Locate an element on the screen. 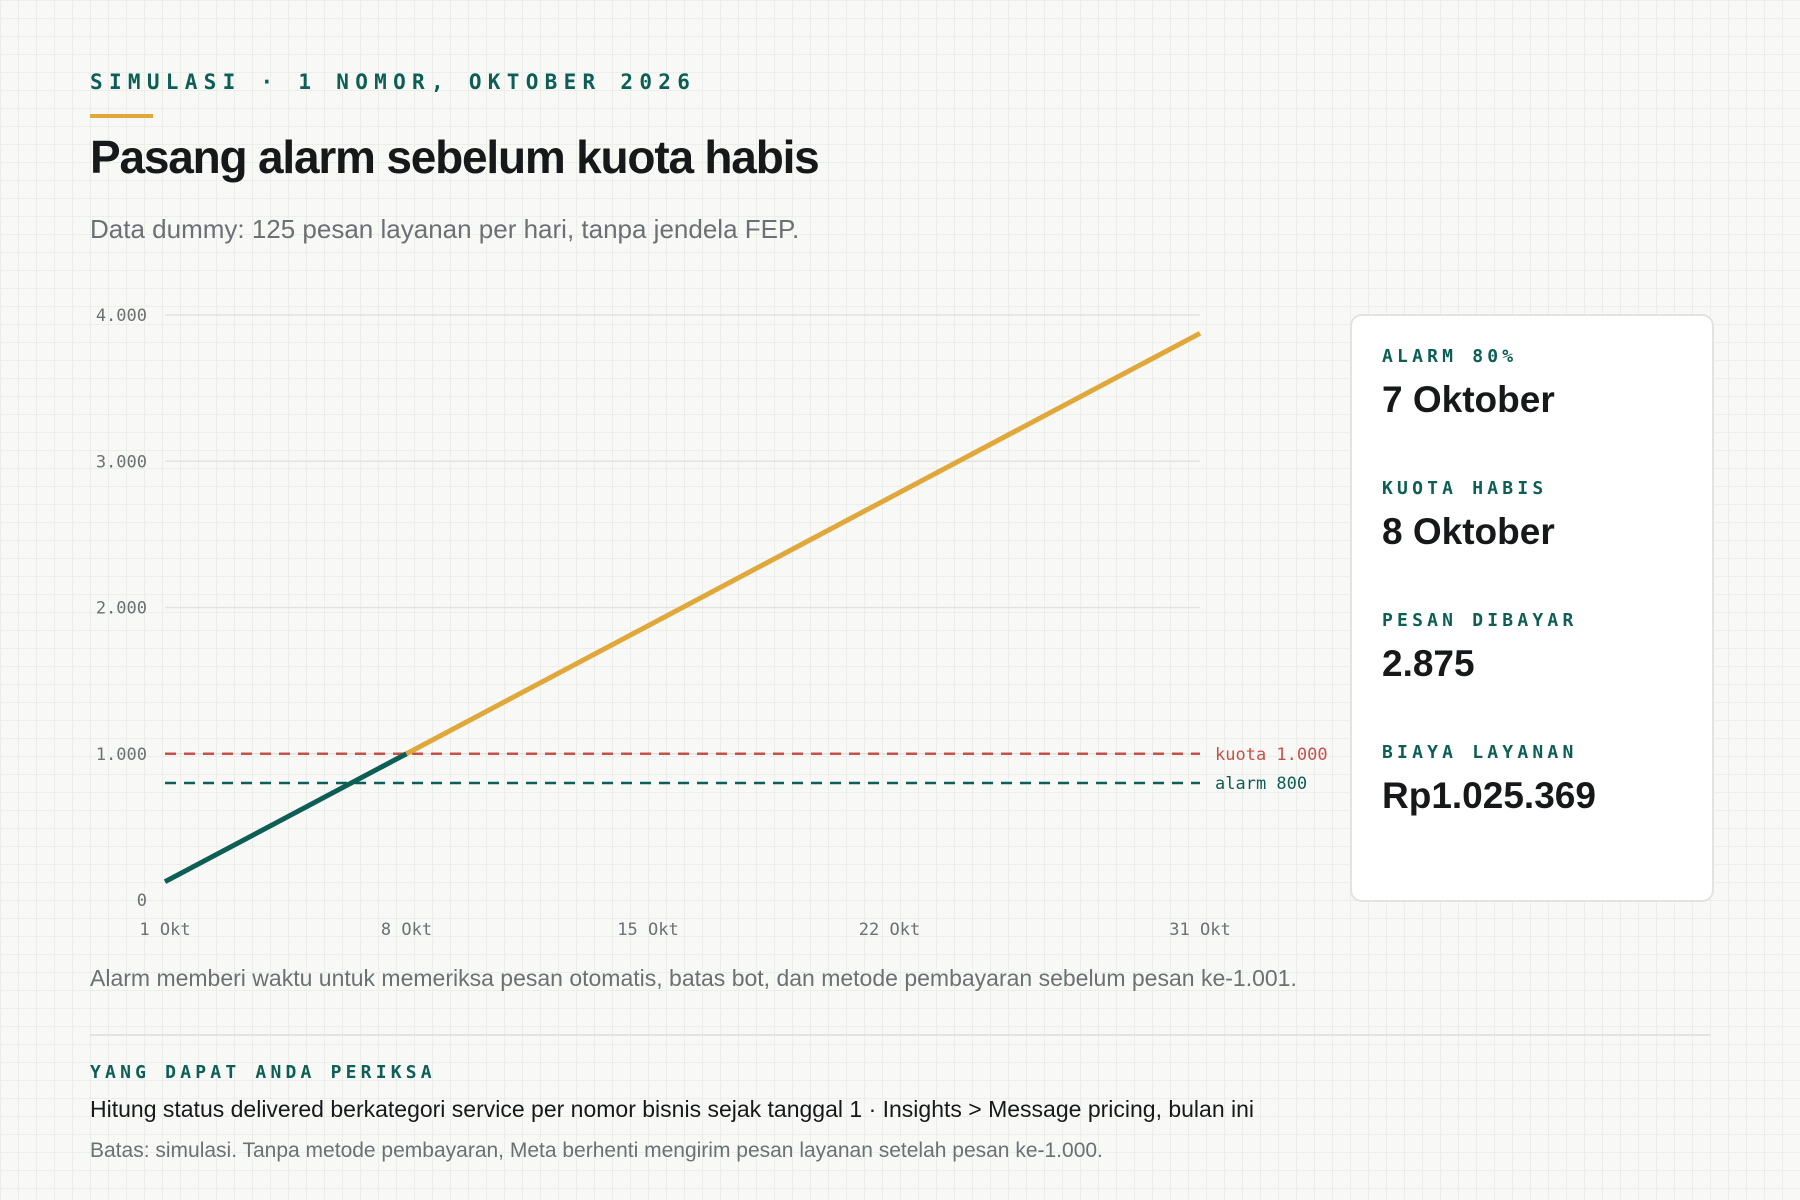 Image resolution: width=1800 pixels, height=1200 pixels. stat-paid-messages-label: PESAN DIBAYAR is located at coordinates (1480, 620).